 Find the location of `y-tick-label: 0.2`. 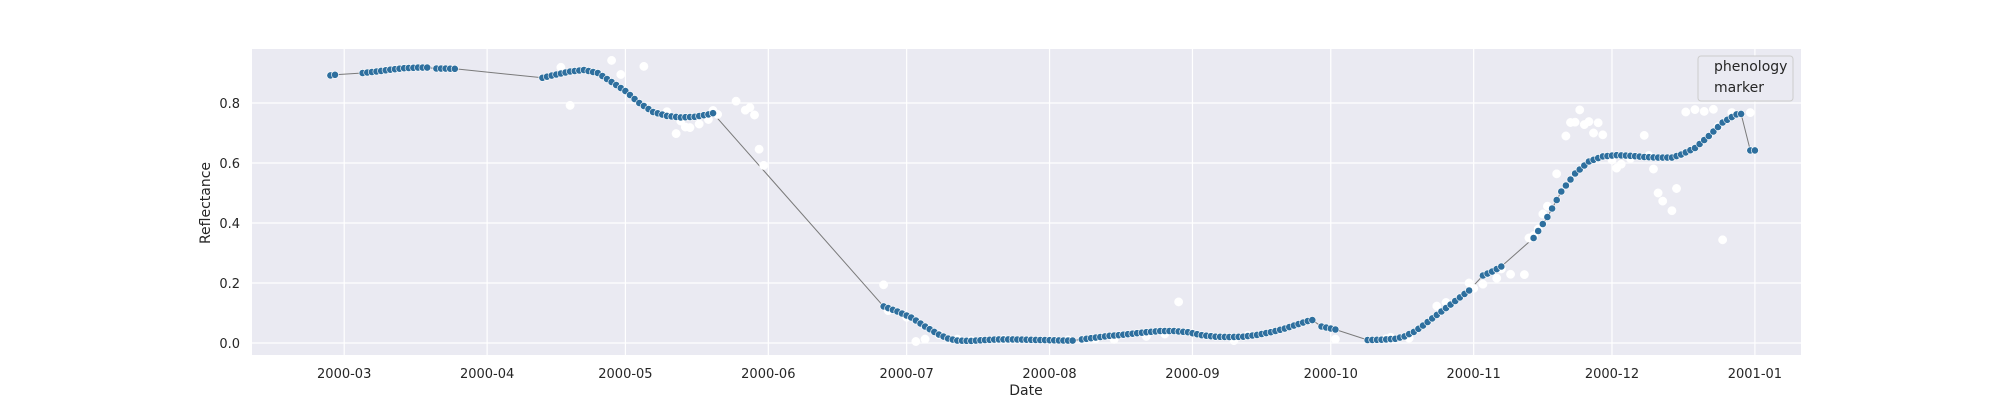

y-tick-label: 0.2 is located at coordinates (229, 284).